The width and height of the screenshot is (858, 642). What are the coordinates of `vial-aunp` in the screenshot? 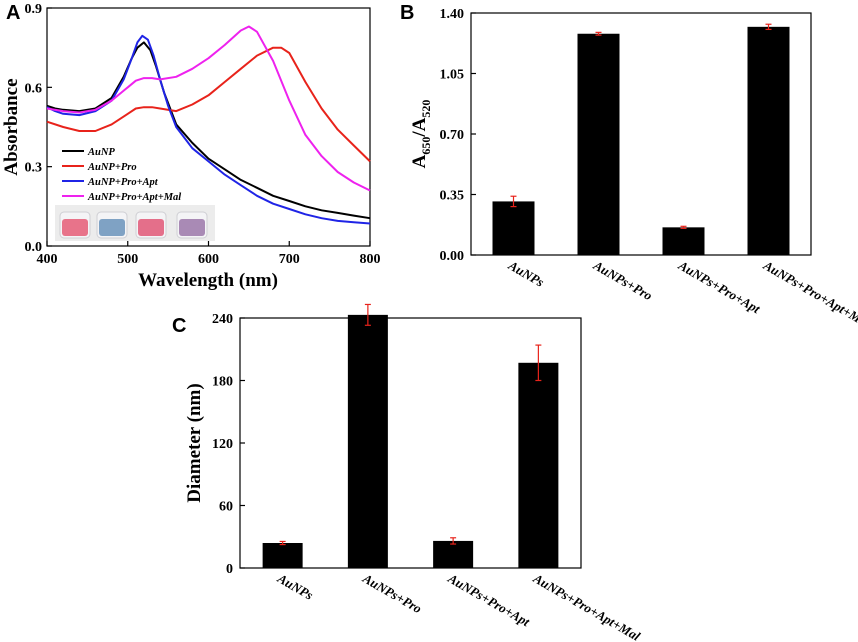 It's located at (75, 225).